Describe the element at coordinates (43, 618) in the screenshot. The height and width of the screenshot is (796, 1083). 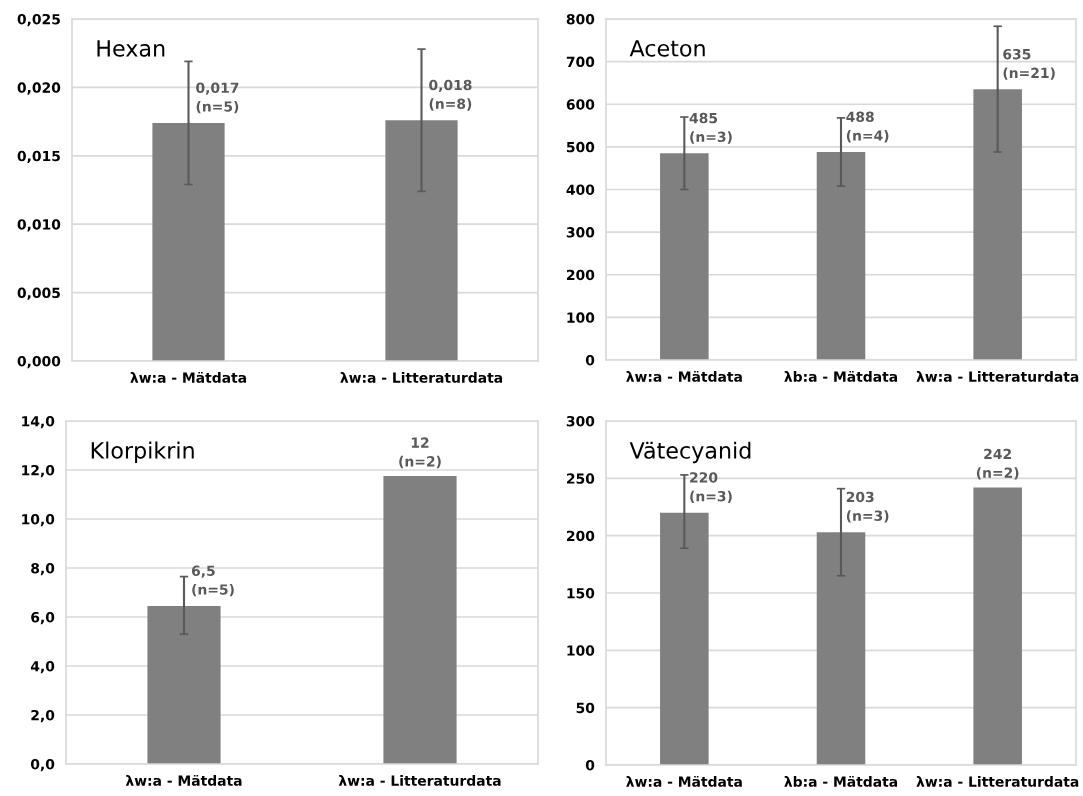
I see `y-tick-label: 6,0` at that location.